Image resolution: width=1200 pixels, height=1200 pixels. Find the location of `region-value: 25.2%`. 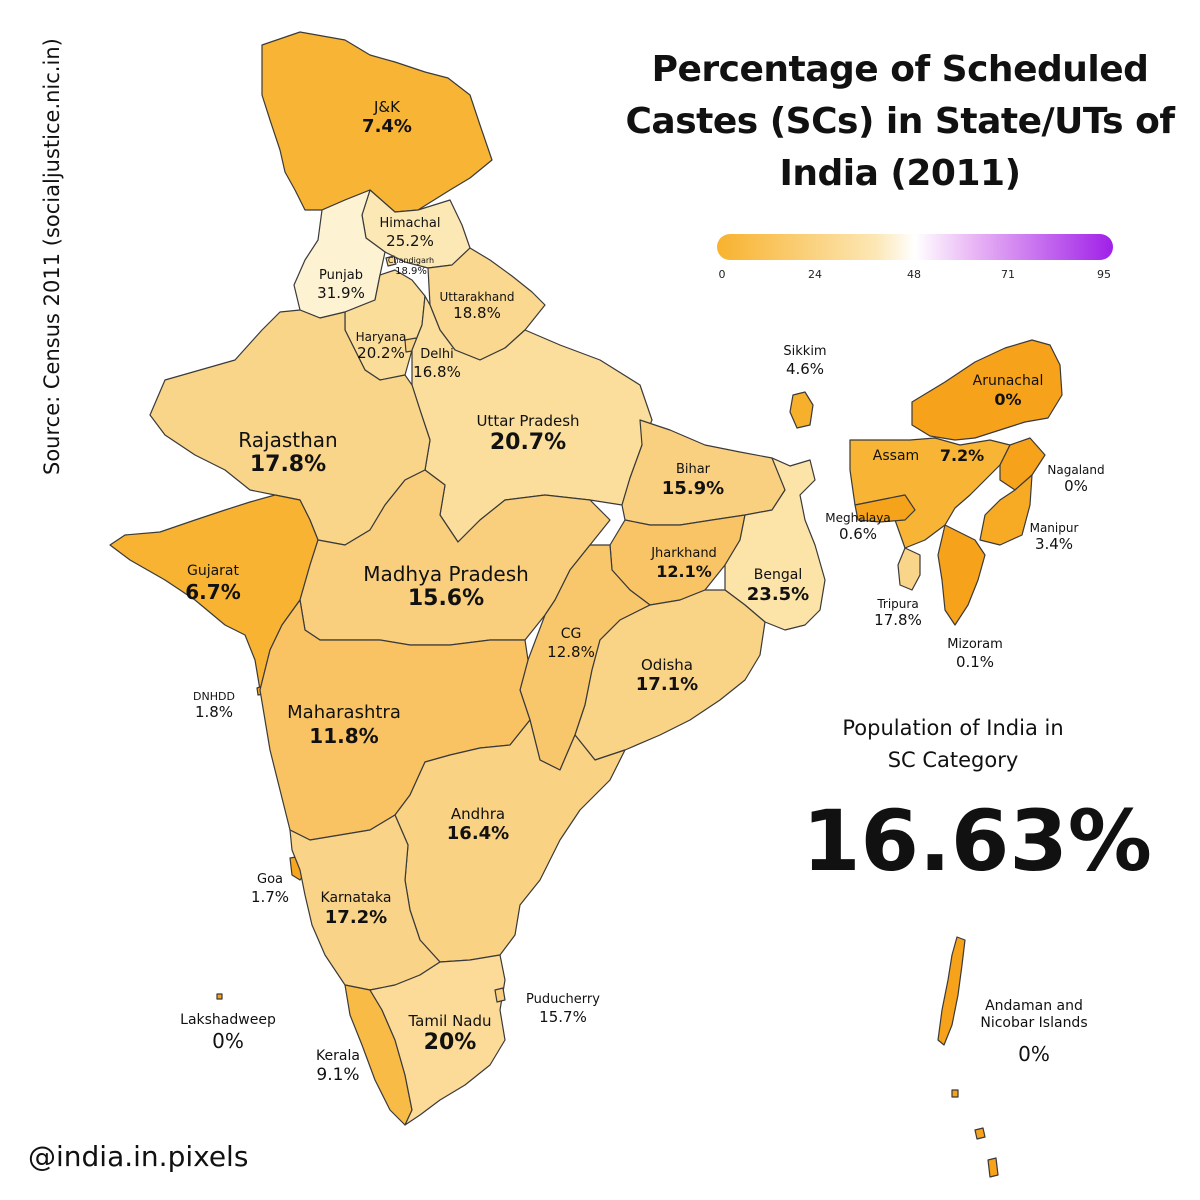

region-value: 25.2% is located at coordinates (410, 240).